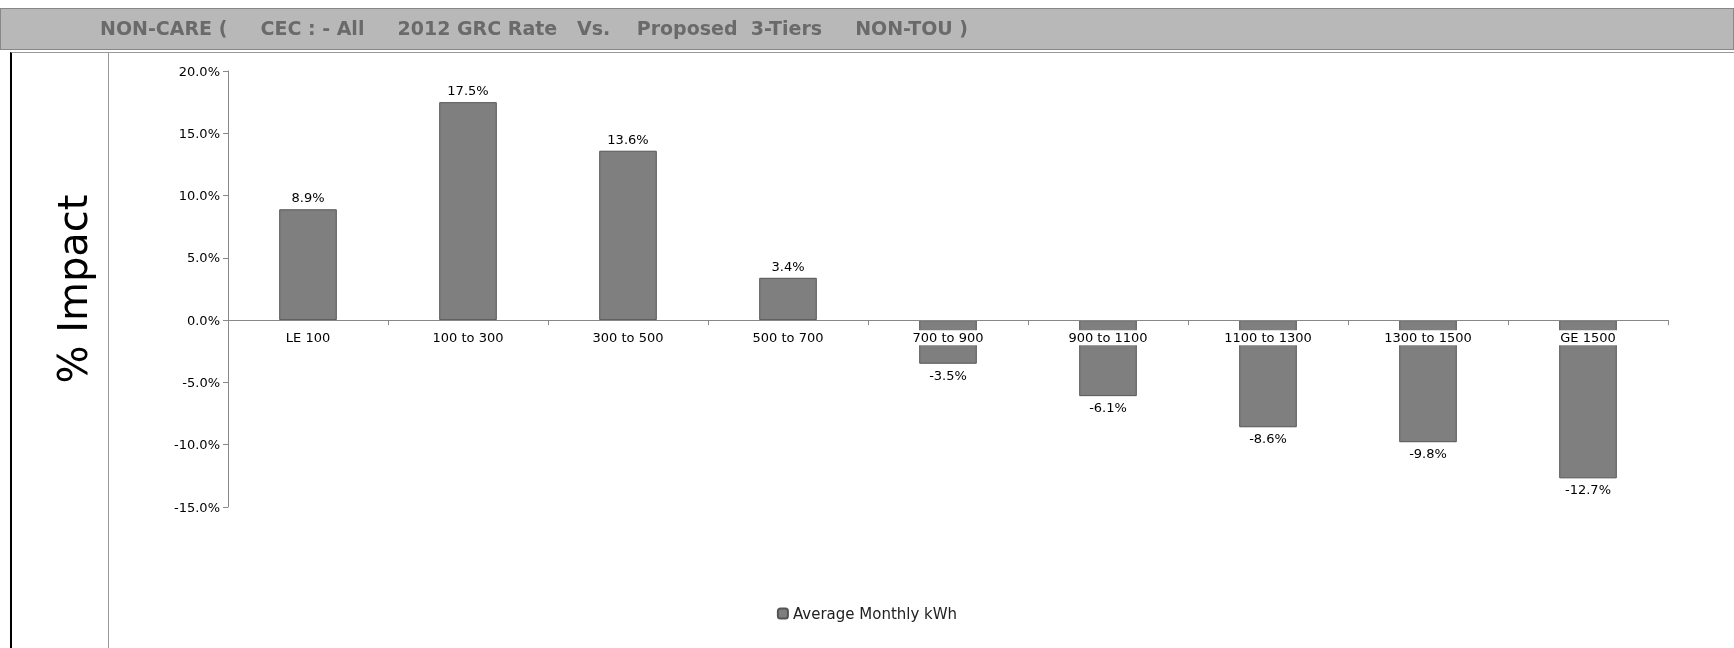 This screenshot has width=1734, height=648. What do you see at coordinates (308, 338) in the screenshot?
I see `x-tick-label: LE 100` at bounding box center [308, 338].